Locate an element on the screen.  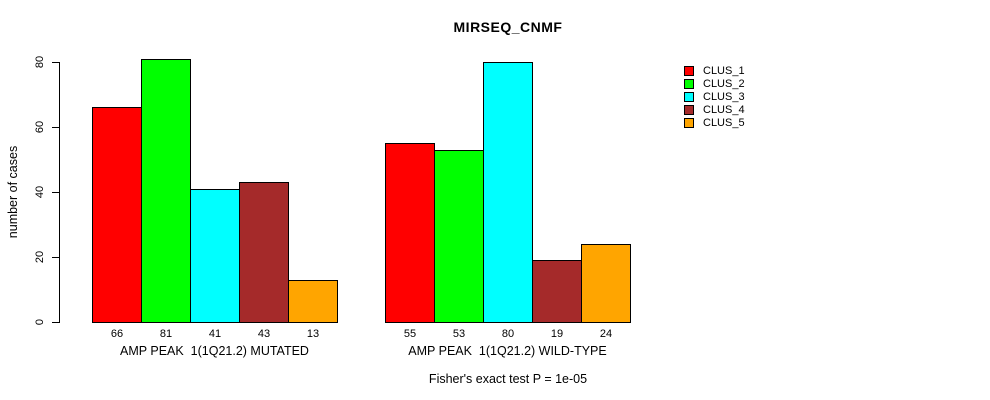
legend-label: CLUS_5 is located at coordinates (724, 123).